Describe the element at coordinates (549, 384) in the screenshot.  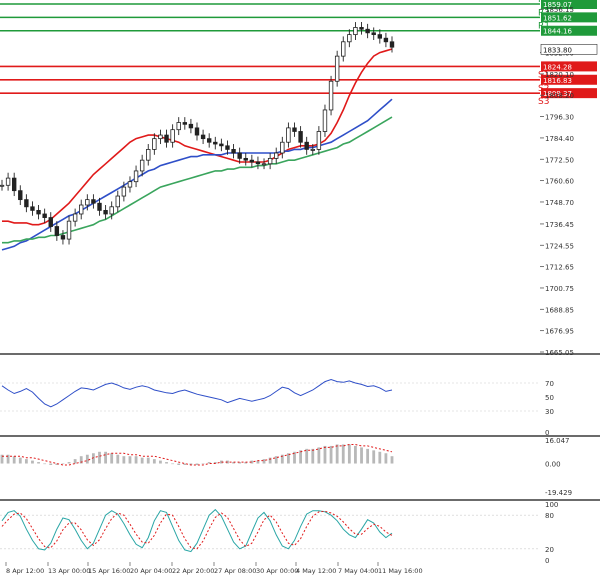
I see `rsi-tick-label: 70` at that location.